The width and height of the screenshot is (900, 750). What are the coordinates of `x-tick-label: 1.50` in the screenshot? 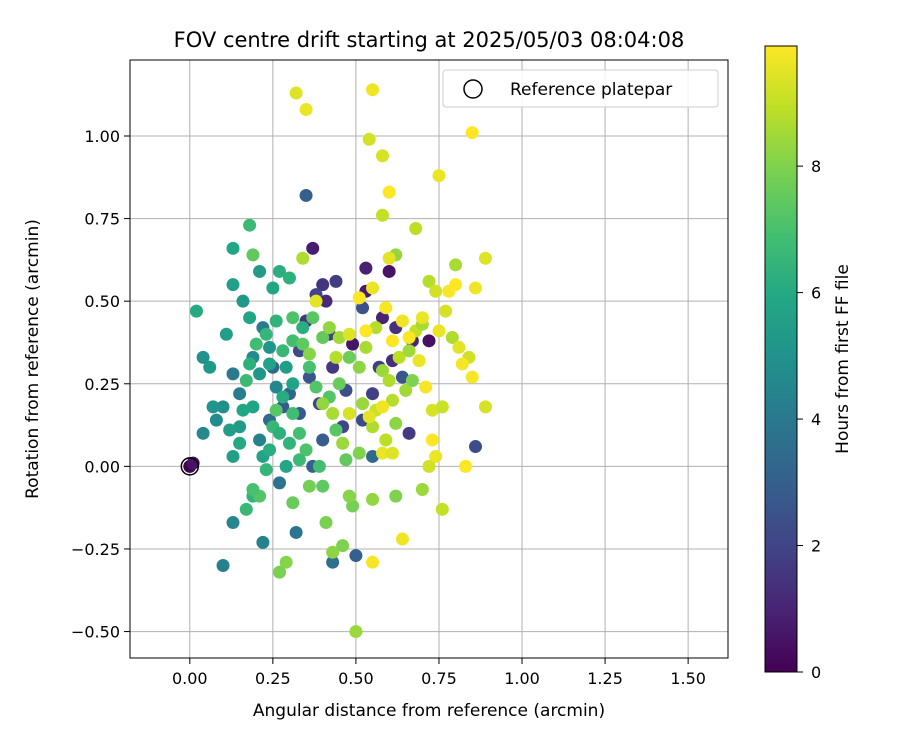 It's located at (688, 678).